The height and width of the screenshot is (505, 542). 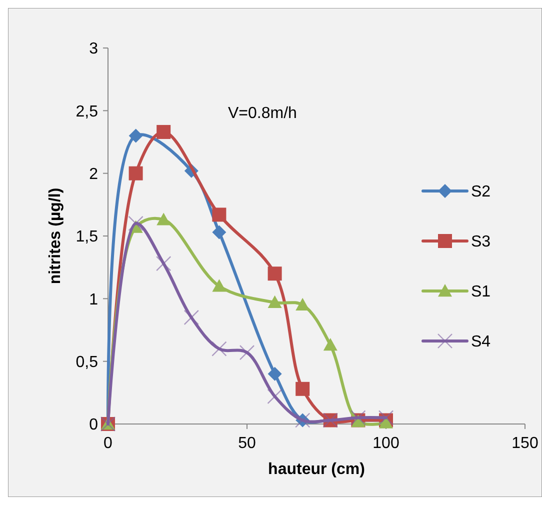 What do you see at coordinates (108, 443) in the screenshot?
I see `x-tick-label: 0` at bounding box center [108, 443].